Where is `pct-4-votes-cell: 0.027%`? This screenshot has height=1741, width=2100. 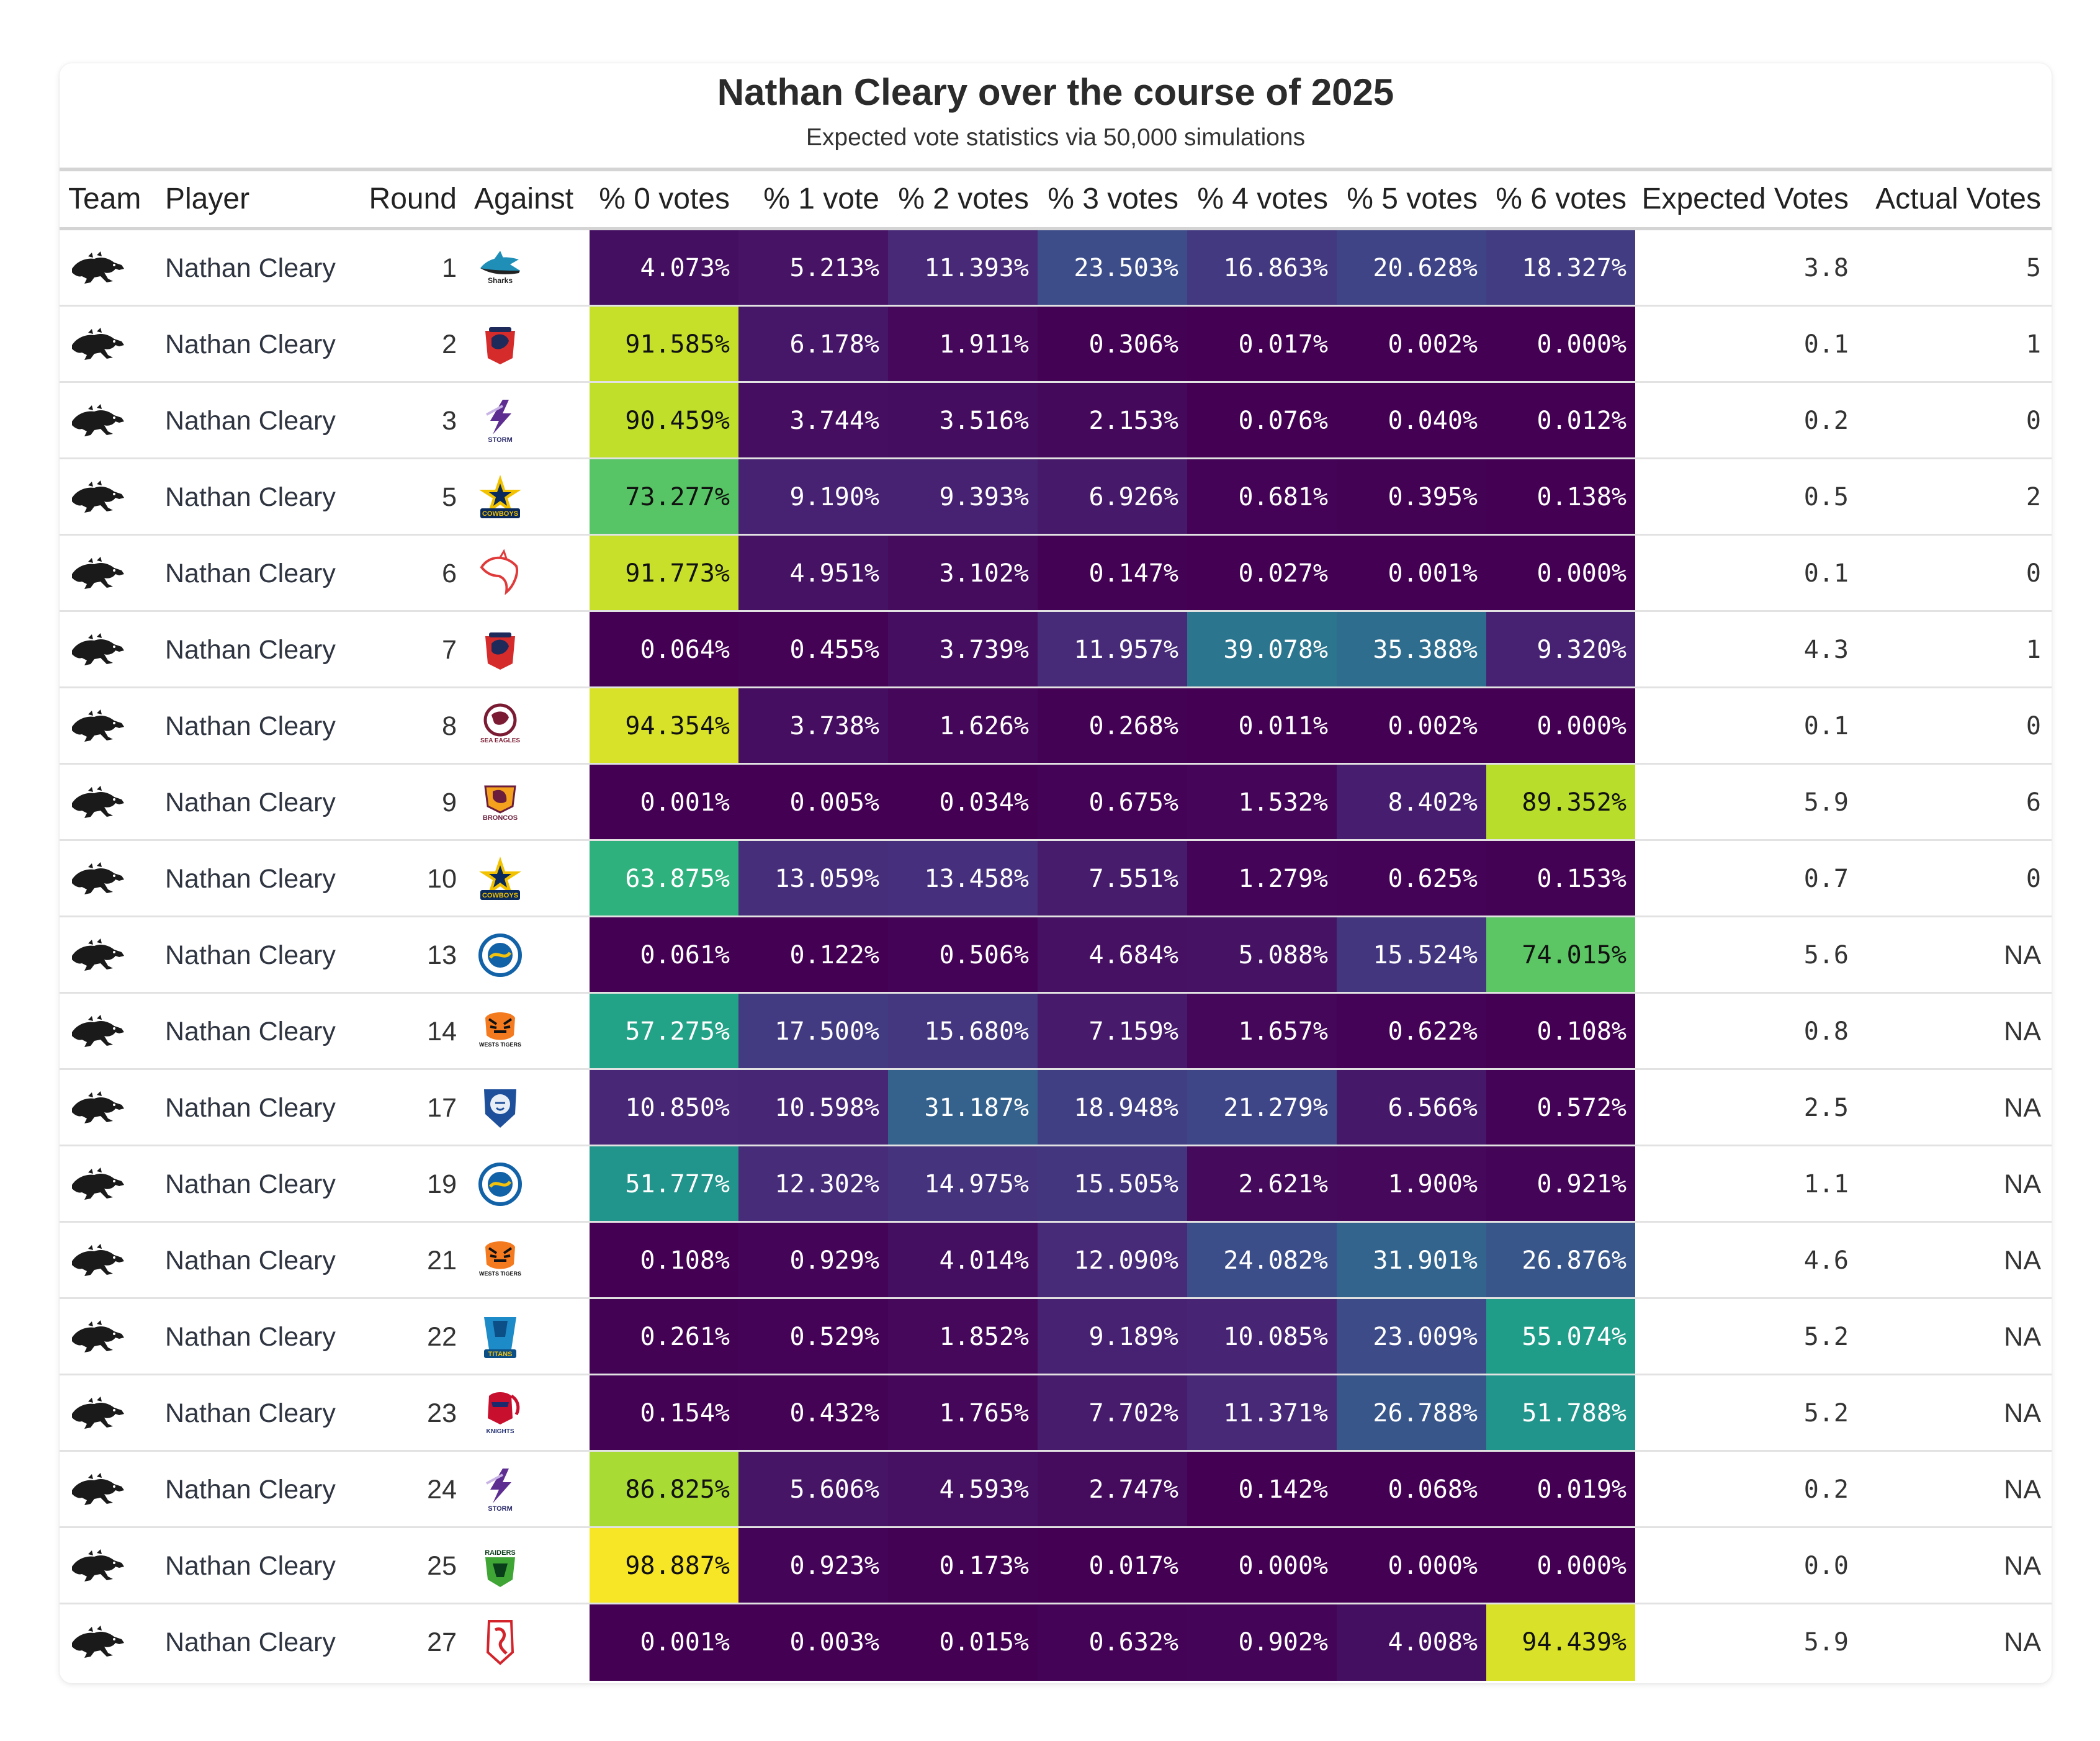 pct-4-votes-cell: 0.027% is located at coordinates (1262, 574).